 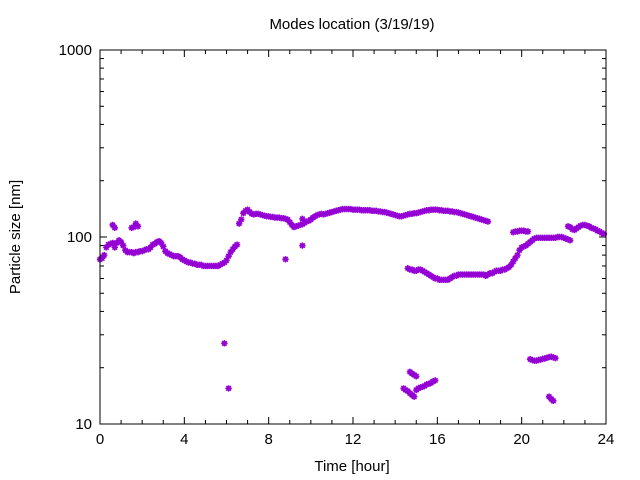 I want to click on y-tick-label: 1000, so click(x=75, y=50).